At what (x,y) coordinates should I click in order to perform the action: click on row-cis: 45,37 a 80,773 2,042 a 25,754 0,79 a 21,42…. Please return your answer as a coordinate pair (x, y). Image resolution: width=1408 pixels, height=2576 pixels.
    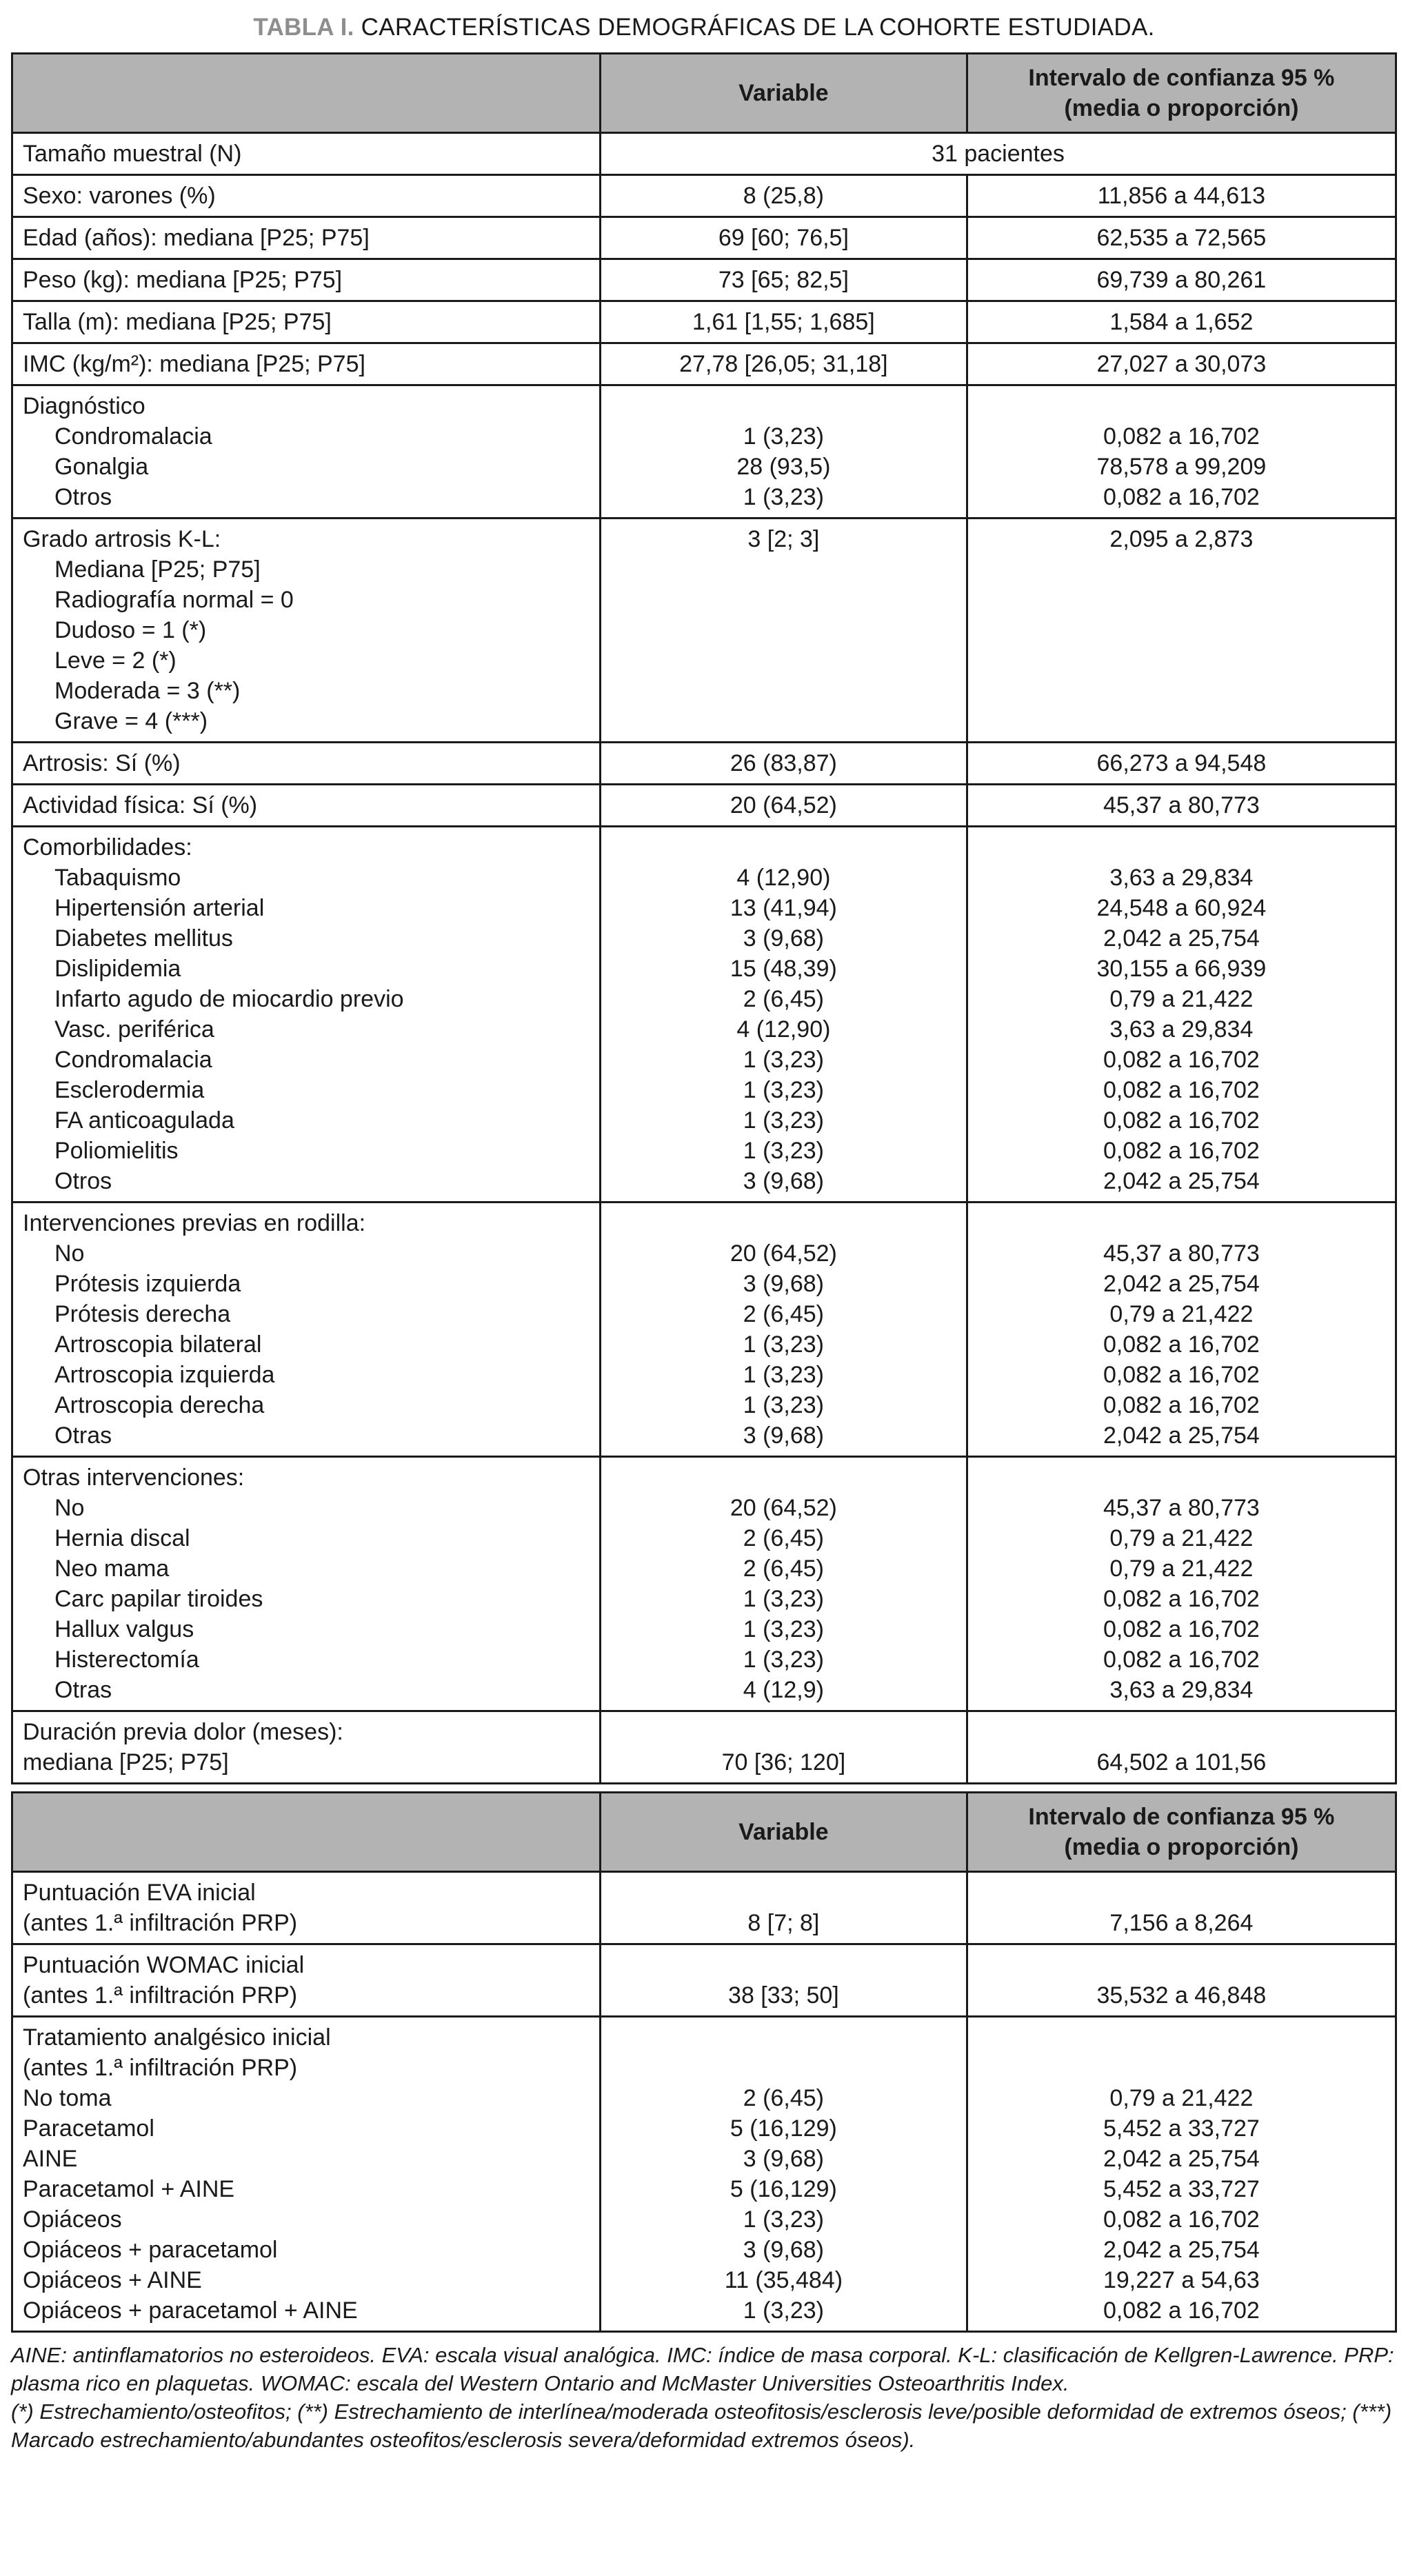
    Looking at the image, I should click on (1181, 1329).